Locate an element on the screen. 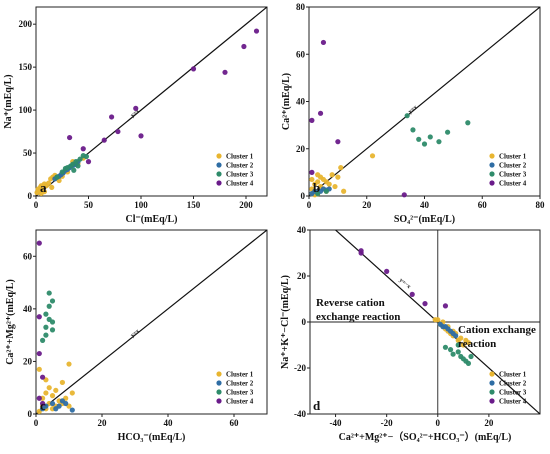 The height and width of the screenshot is (454, 550). y-tick-label: 100 is located at coordinates (26, 110).